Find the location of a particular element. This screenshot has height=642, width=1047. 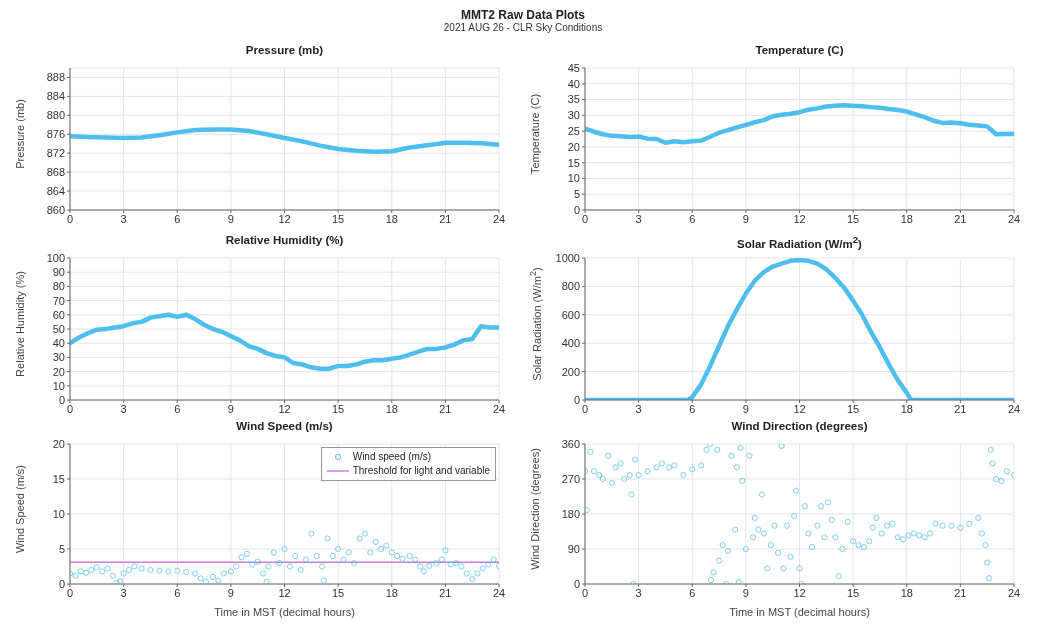

y-tick-label: 60 is located at coordinates (58, 314).